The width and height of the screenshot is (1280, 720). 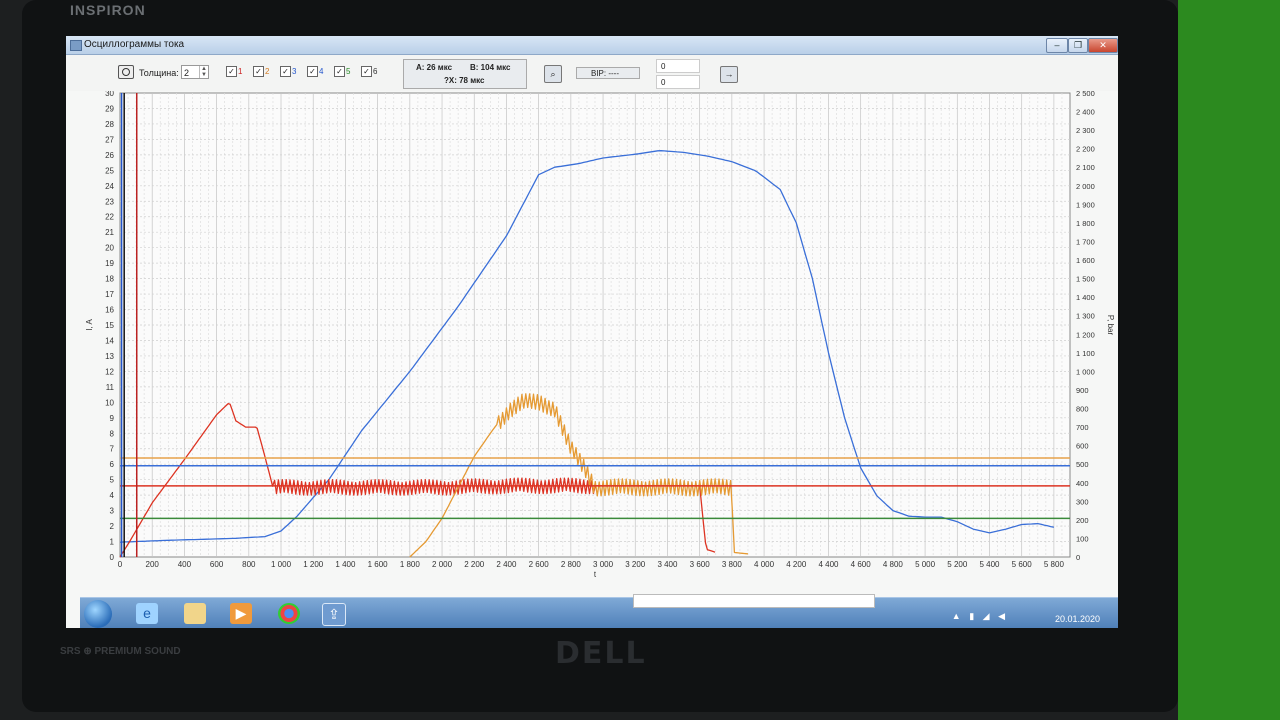 I want to click on close-button: ✕, so click(x=1103, y=45).